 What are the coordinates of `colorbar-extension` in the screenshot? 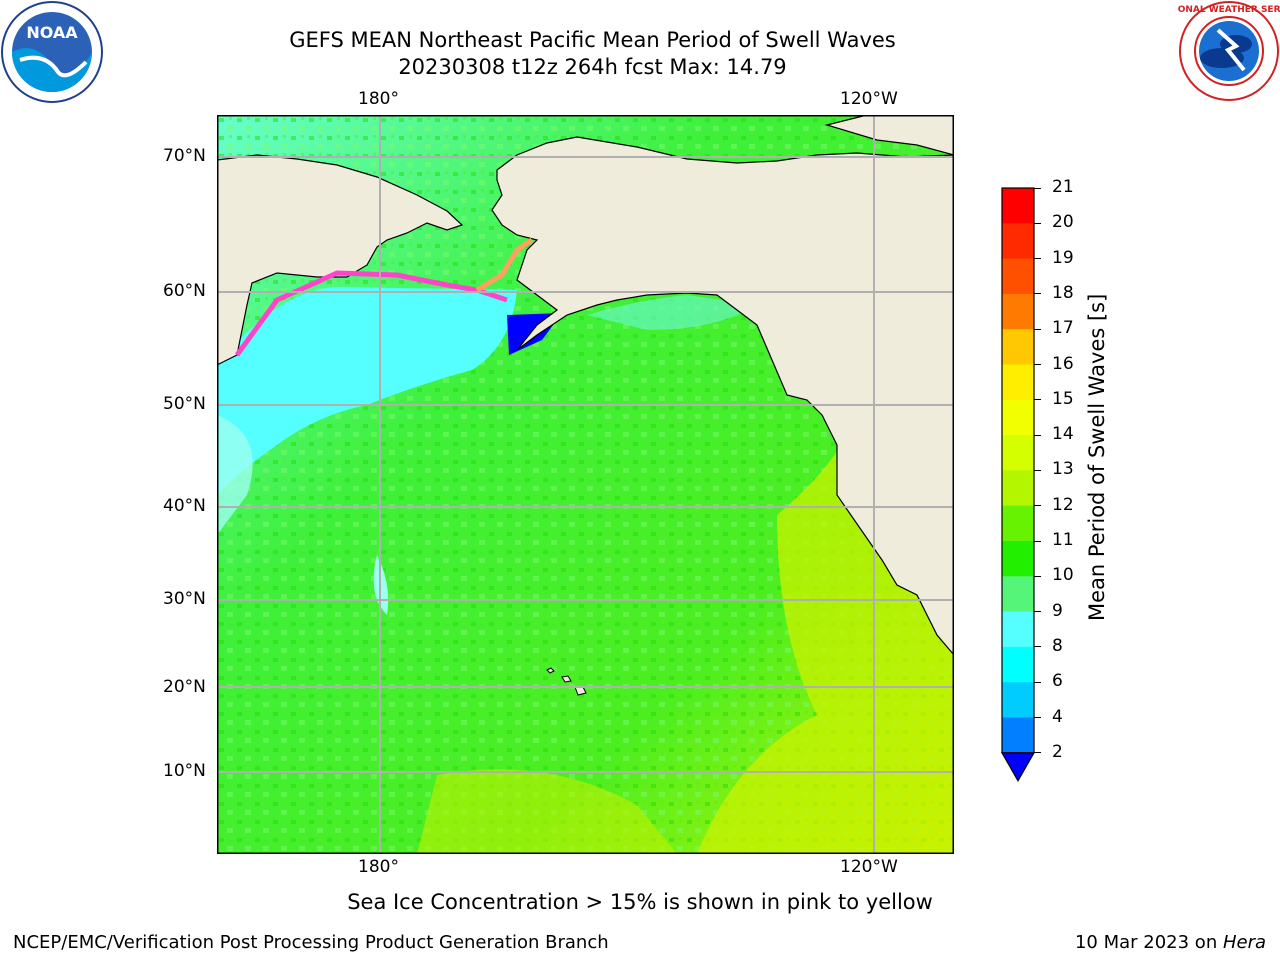 It's located at (1018, 767).